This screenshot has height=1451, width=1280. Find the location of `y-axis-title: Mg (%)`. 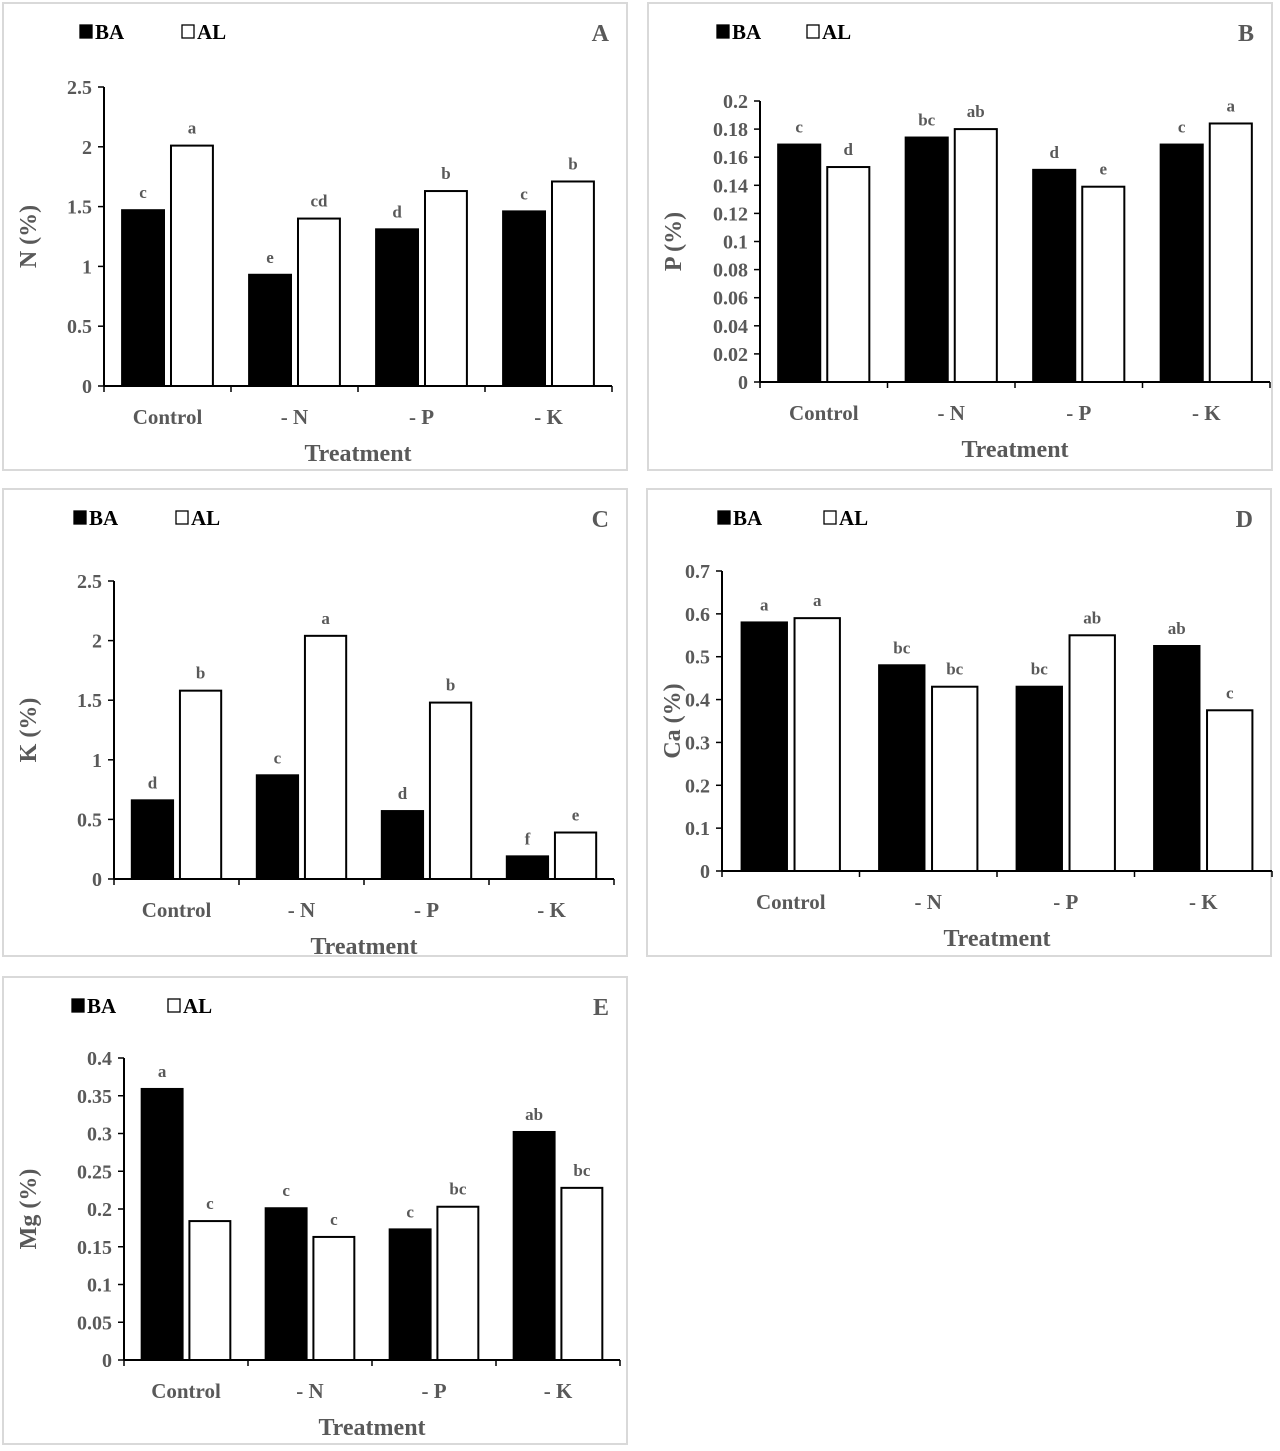

y-axis-title: Mg (%) is located at coordinates (29, 1209).